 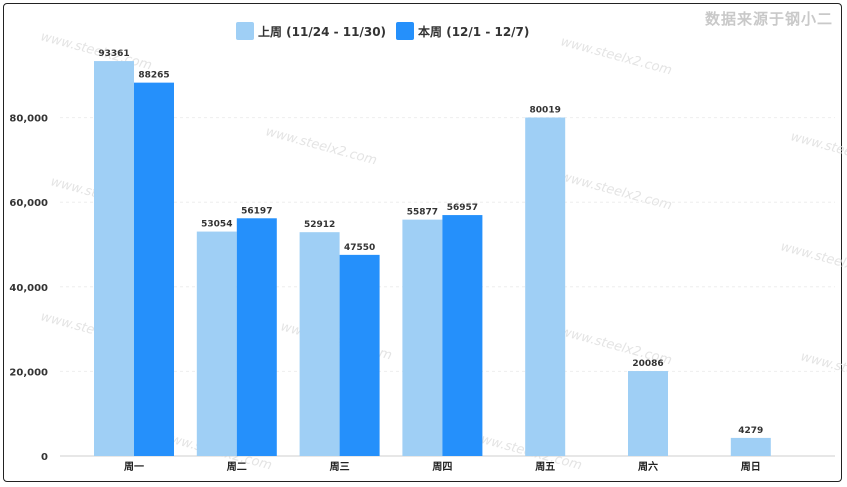 I want to click on x-tick-label: 周日, so click(x=751, y=467).